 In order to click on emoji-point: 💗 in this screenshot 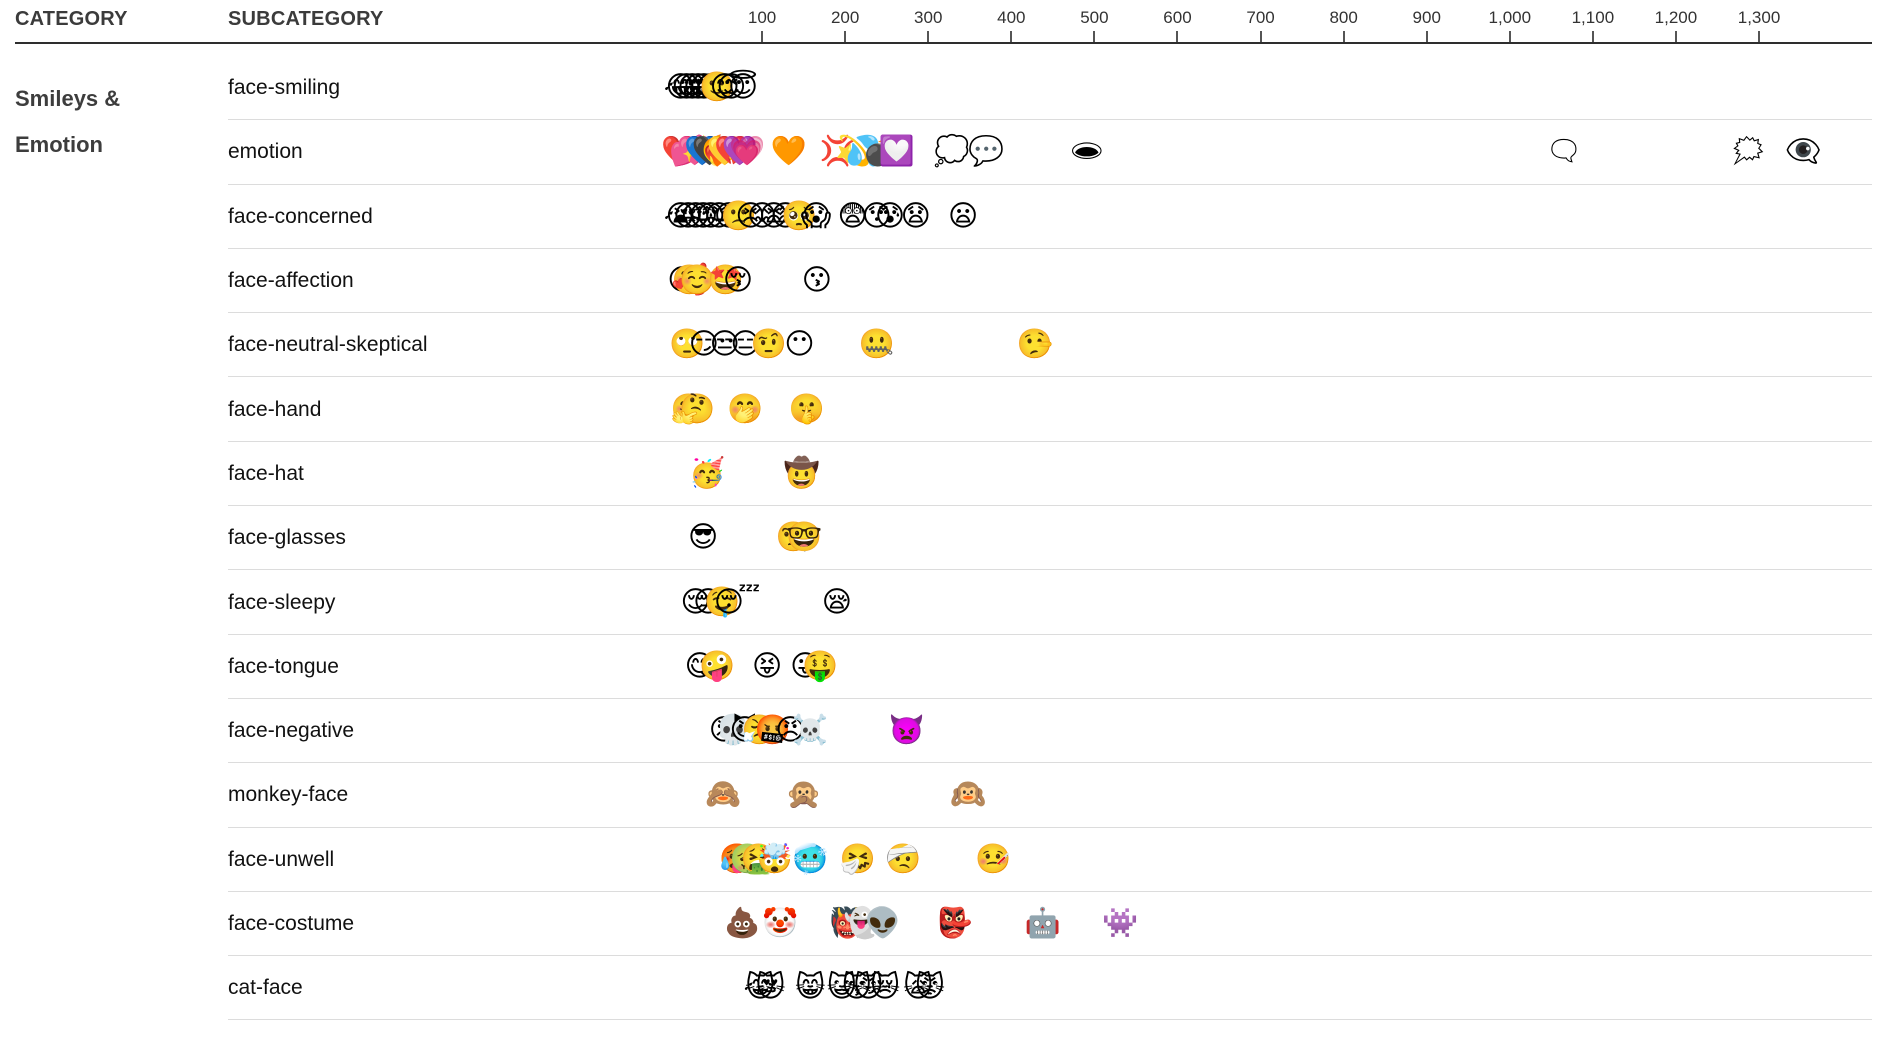, I will do `click(747, 151)`.